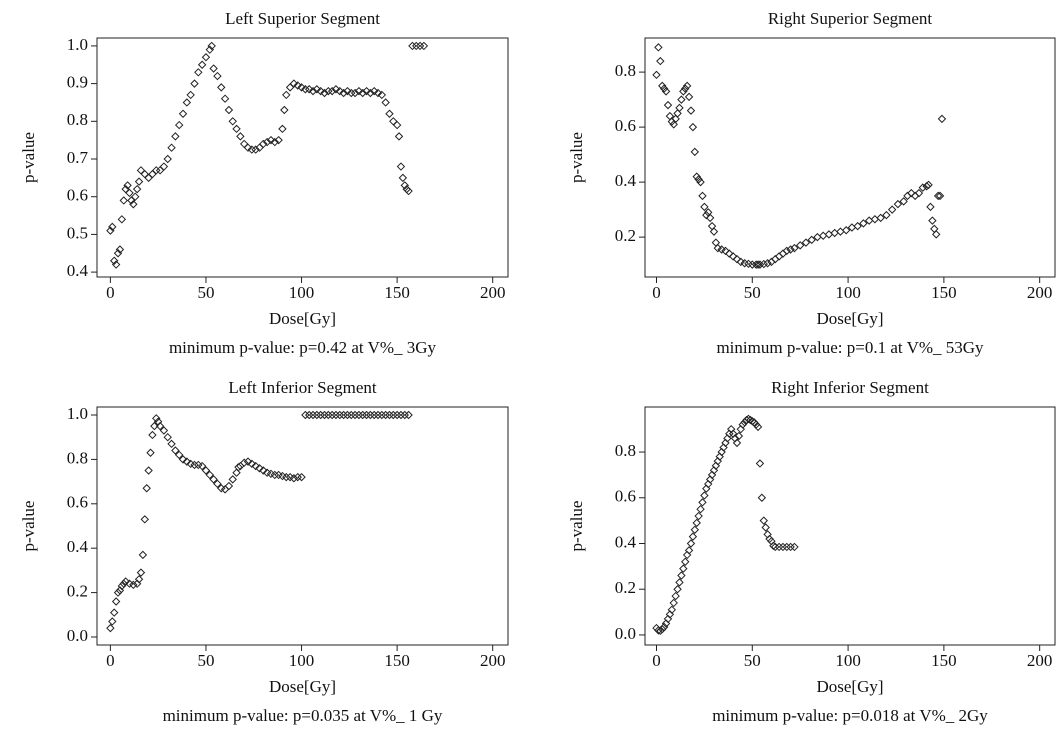  Describe the element at coordinates (302, 18) in the screenshot. I see `chart-title: Left Superior Segment` at that location.